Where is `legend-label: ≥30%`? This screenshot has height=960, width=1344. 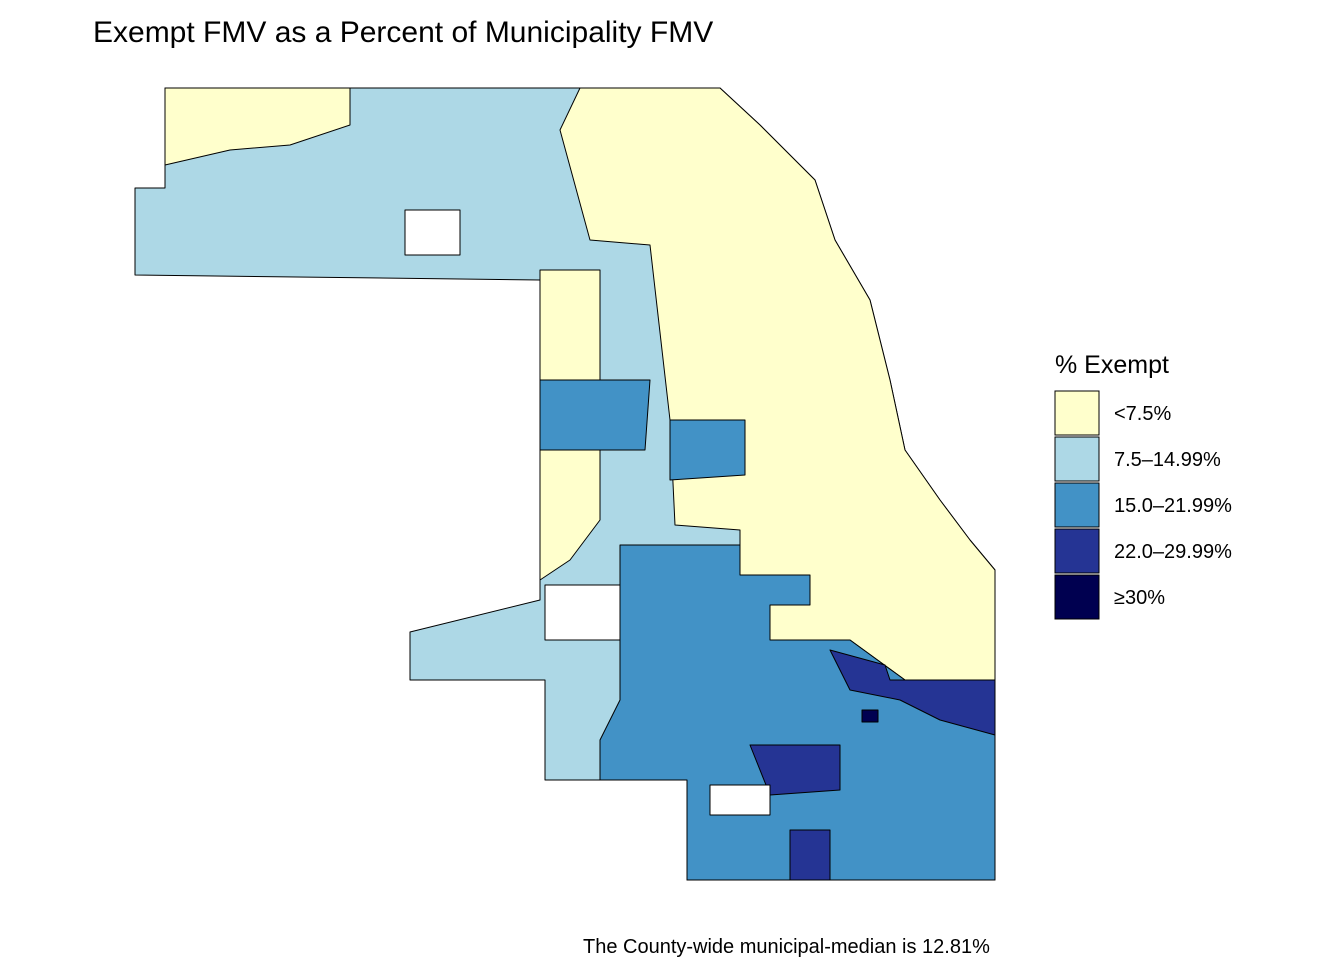 legend-label: ≥30% is located at coordinates (1139, 598).